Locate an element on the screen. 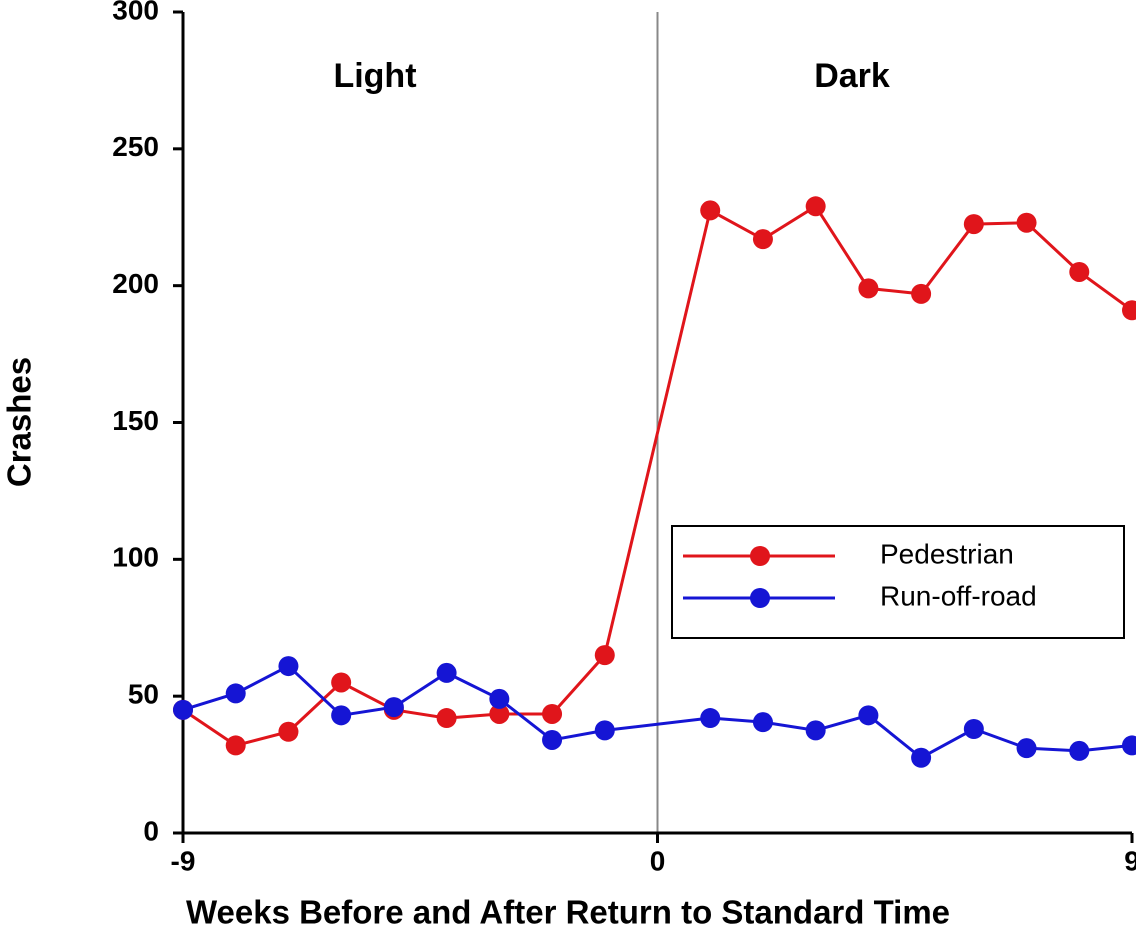 The image size is (1136, 947). y-tick-label: 300 is located at coordinates (135, 12).